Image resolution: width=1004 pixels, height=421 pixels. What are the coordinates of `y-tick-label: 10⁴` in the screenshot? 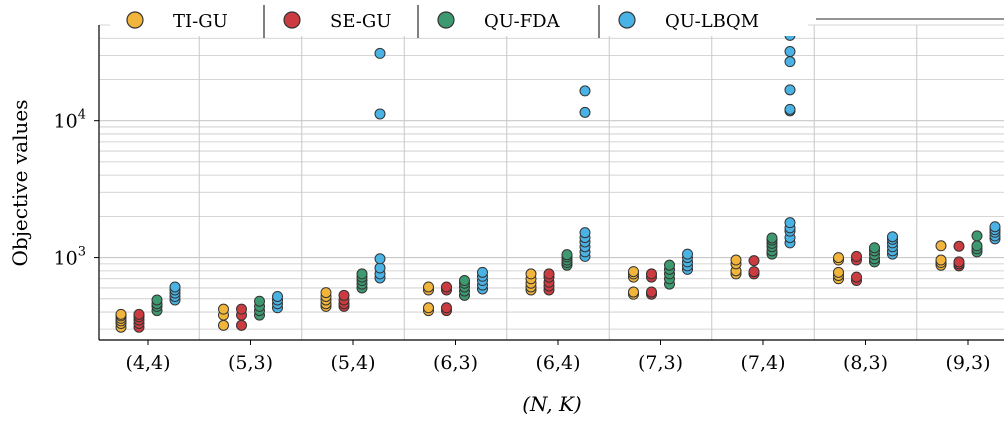 It's located at (70, 120).